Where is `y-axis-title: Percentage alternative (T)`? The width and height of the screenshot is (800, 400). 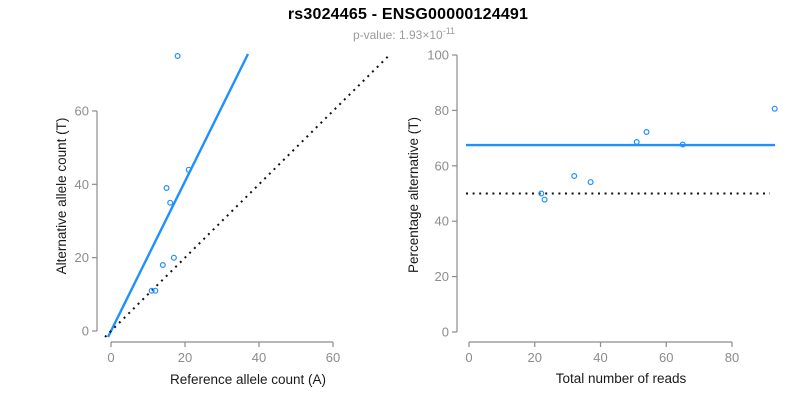 y-axis-title: Percentage alternative (T) is located at coordinates (413, 195).